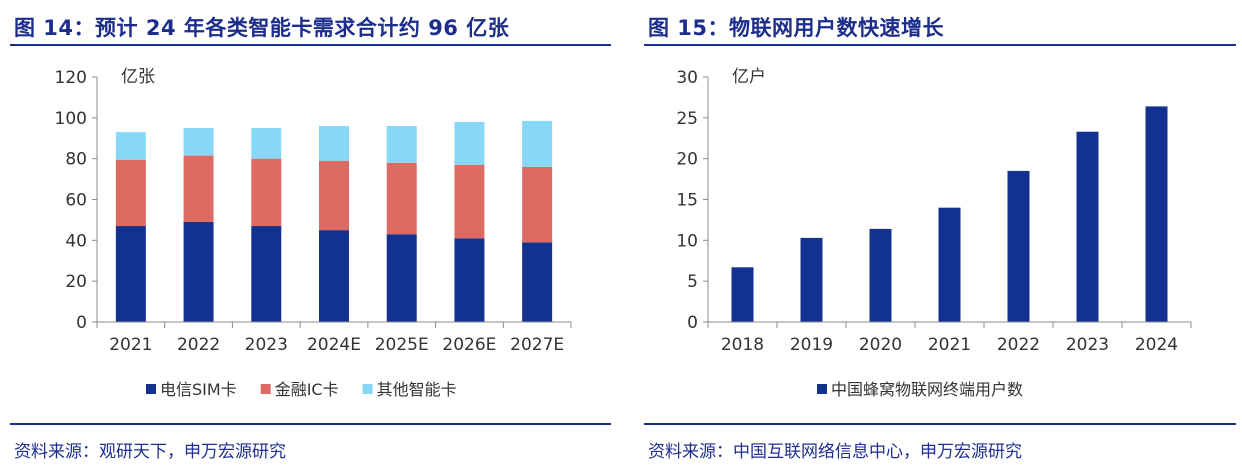 The height and width of the screenshot is (474, 1242). I want to click on bar-1-2025E, so click(401, 278).